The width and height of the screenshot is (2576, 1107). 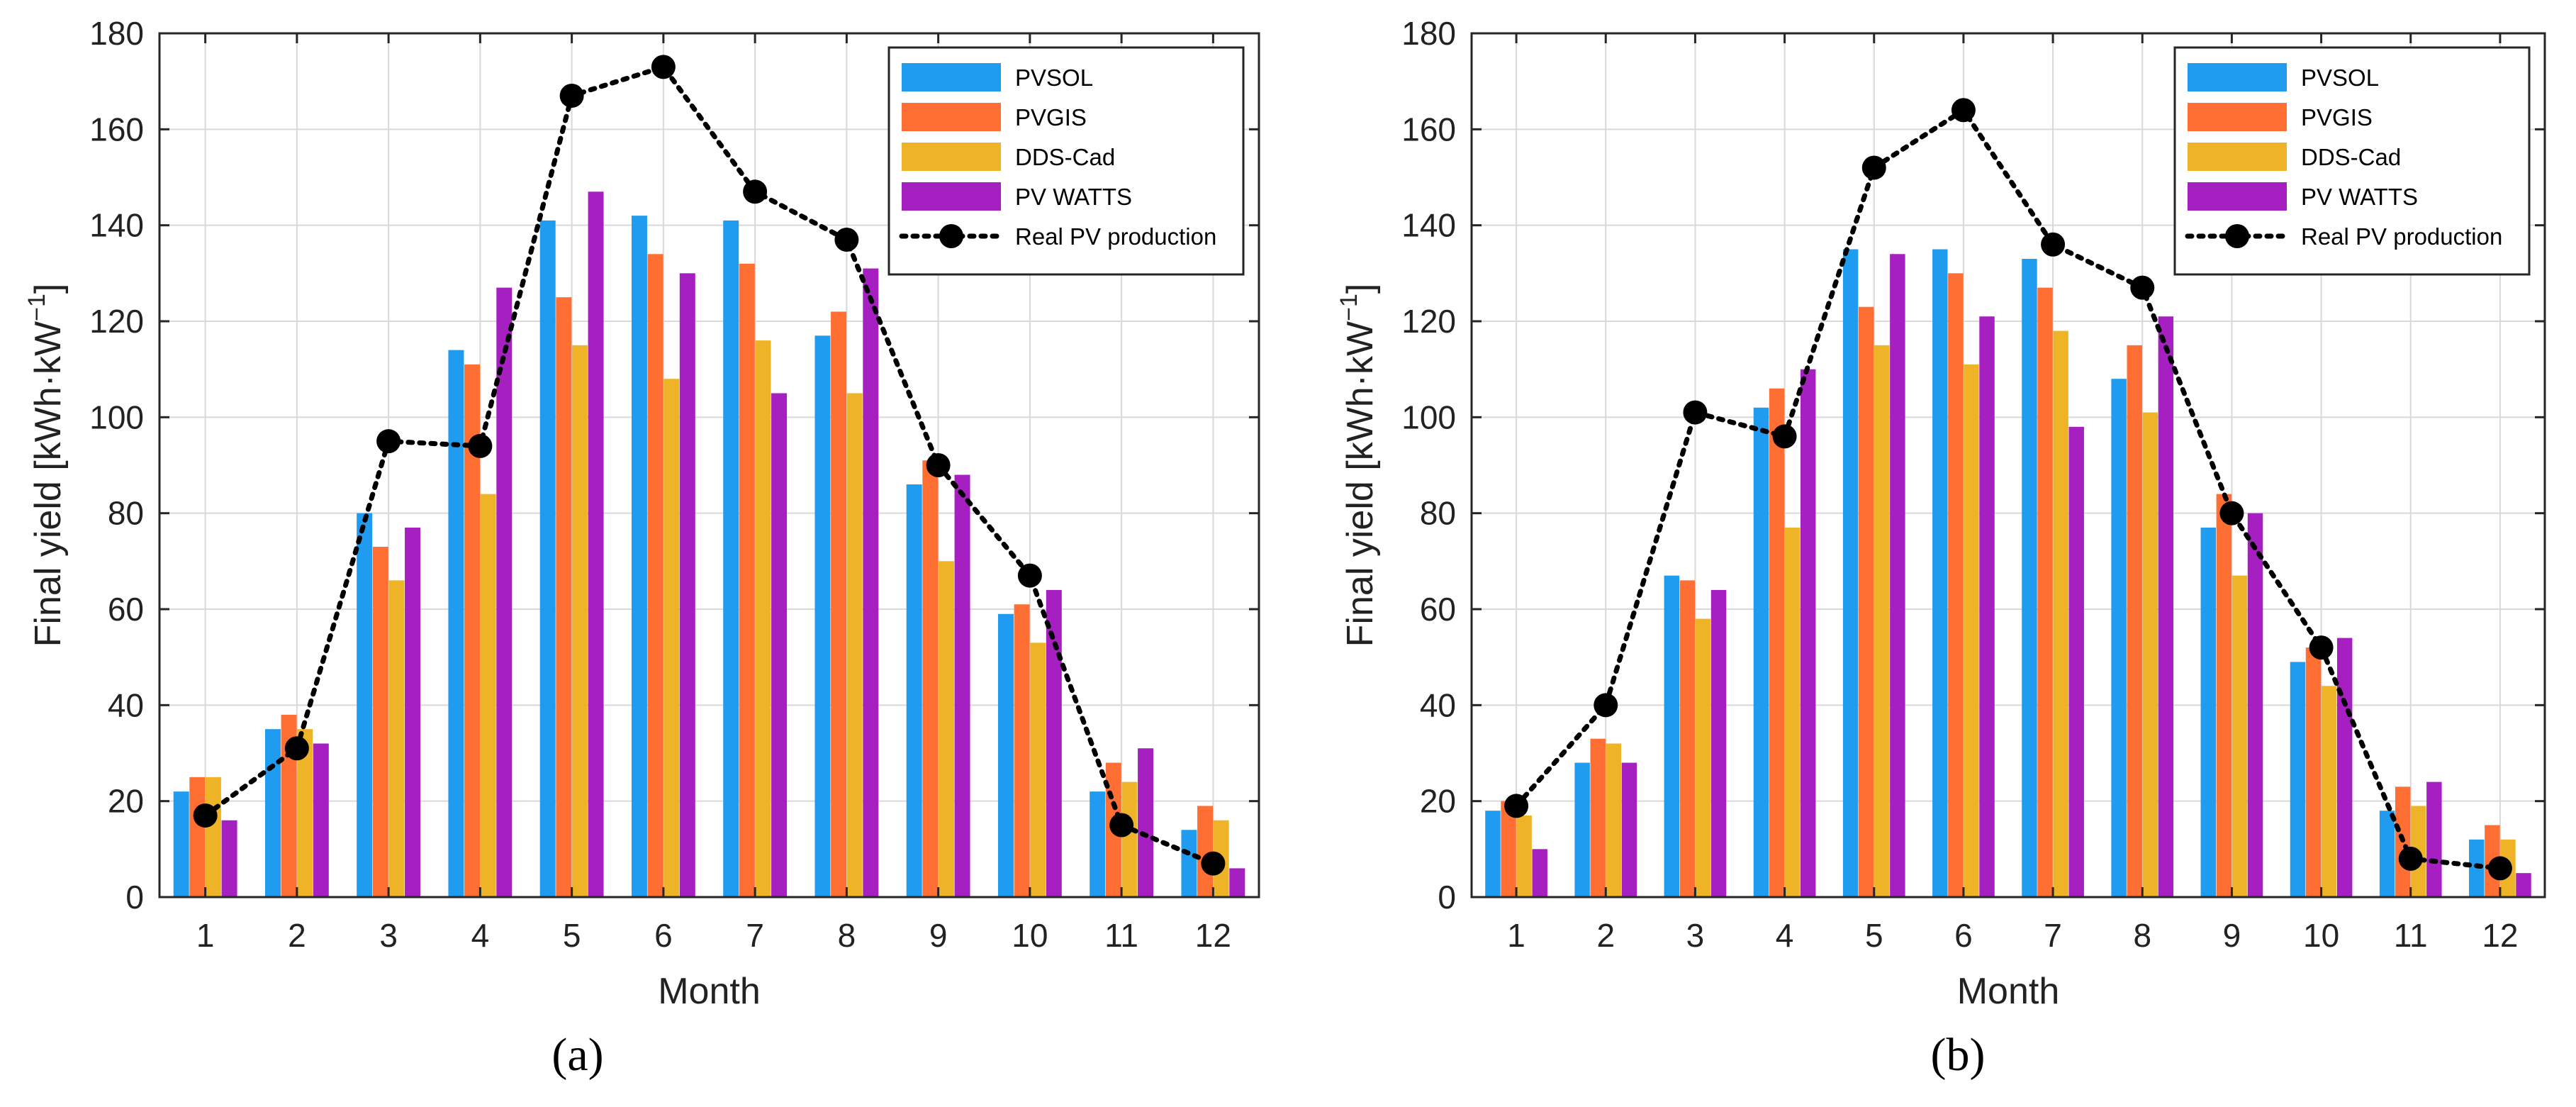 What do you see at coordinates (117, 129) in the screenshot?
I see `y-tick-label: 160` at bounding box center [117, 129].